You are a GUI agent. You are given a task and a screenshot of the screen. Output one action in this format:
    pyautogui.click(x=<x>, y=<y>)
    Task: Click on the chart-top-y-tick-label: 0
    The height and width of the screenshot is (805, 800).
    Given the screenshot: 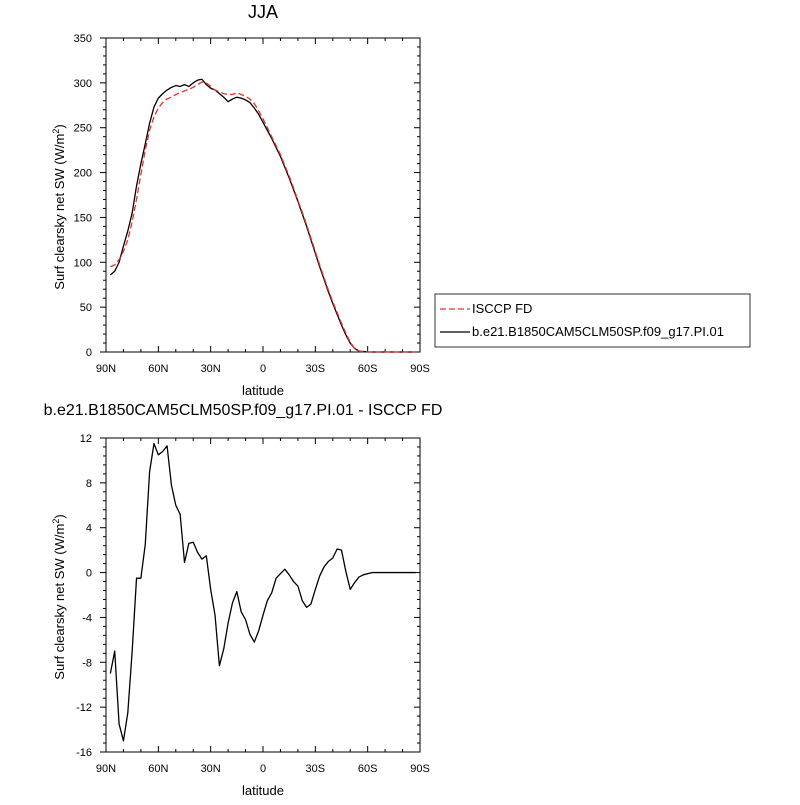 What is the action you would take?
    pyautogui.click(x=89, y=353)
    